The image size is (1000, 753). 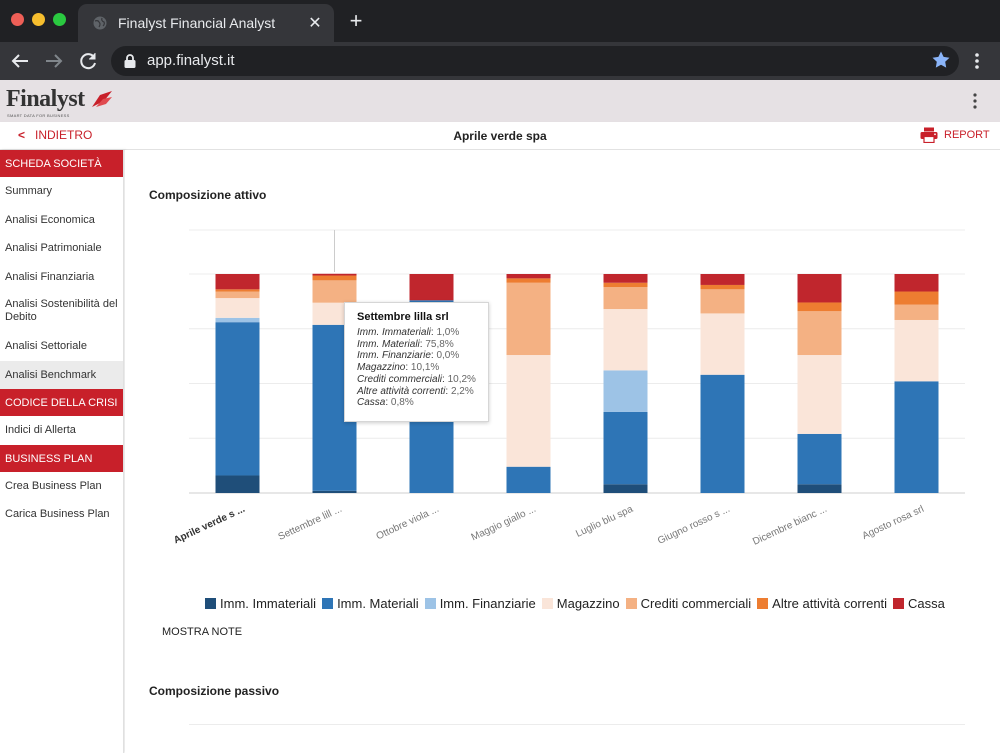 I want to click on finalyst-logo: Finalyst SMART DATA FOR BUSINESS, so click(x=61, y=103).